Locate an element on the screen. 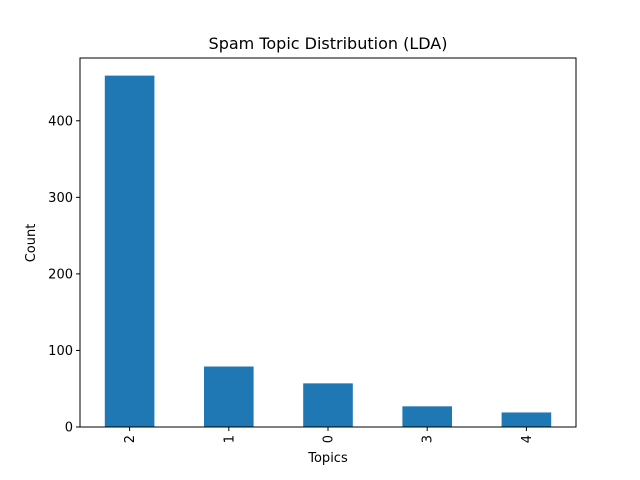  y-axis-title: Count is located at coordinates (31, 243).